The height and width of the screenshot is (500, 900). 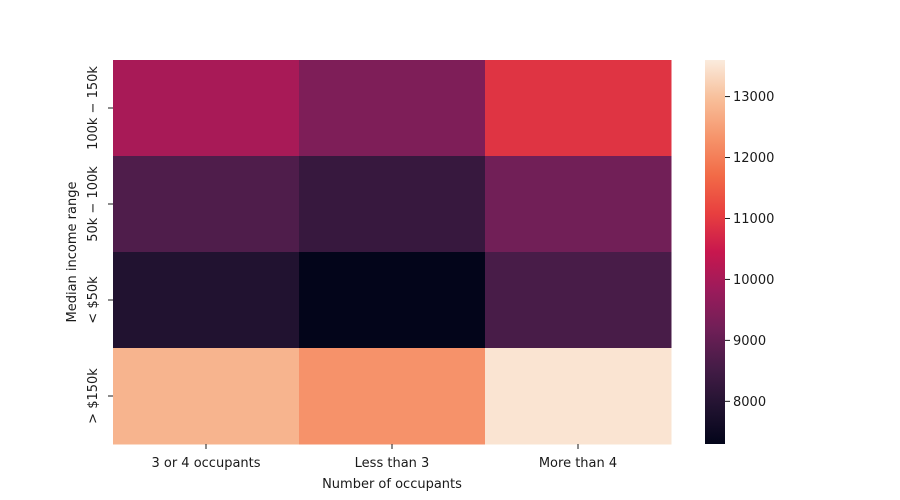 What do you see at coordinates (753, 280) in the screenshot?
I see `colorbar-tick-label: 10000` at bounding box center [753, 280].